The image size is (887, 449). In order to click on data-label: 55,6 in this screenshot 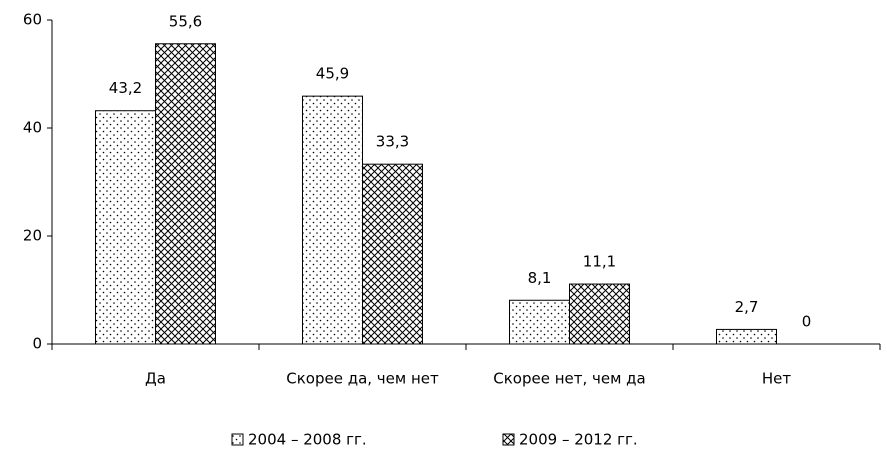, I will do `click(185, 21)`.